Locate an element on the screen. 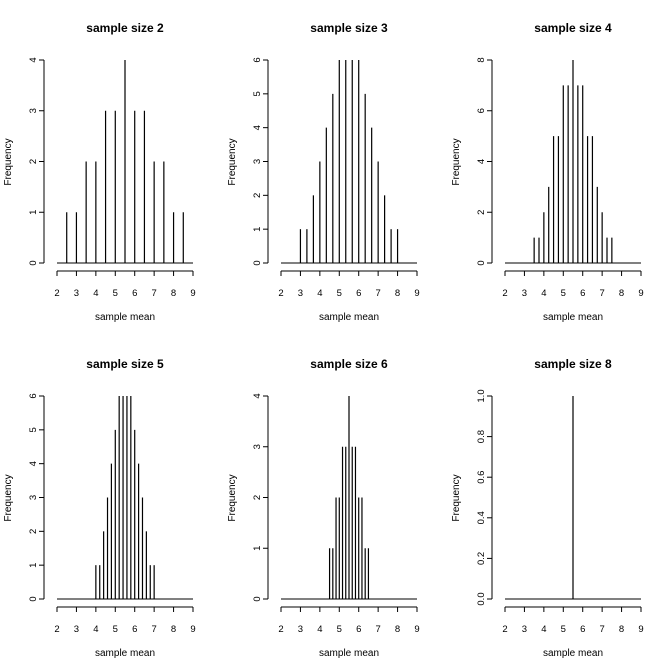 Image resolution: width=672 pixels, height=672 pixels. panel-title: sample size 3 is located at coordinates (349, 28).